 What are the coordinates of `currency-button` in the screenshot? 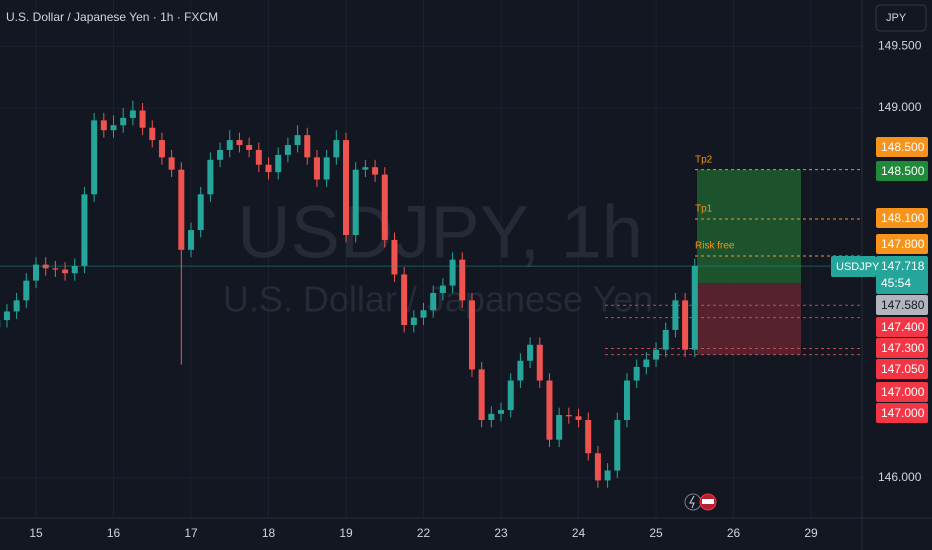 It's located at (901, 18).